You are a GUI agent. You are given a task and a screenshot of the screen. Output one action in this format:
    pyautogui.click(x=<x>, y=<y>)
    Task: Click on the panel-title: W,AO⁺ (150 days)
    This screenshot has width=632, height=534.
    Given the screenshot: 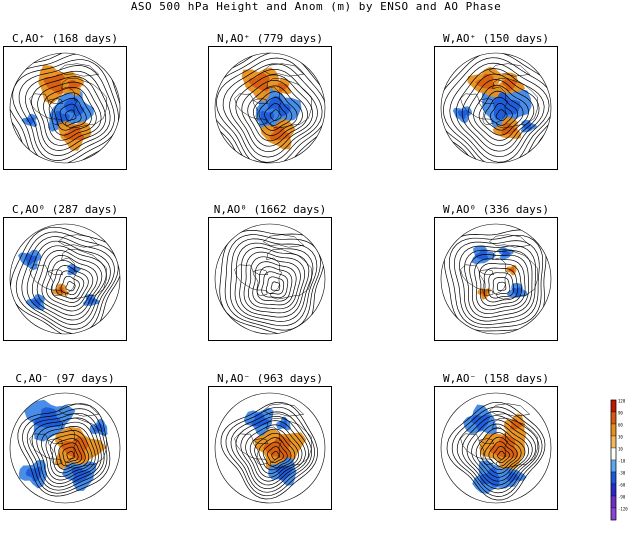 What is the action you would take?
    pyautogui.click(x=496, y=38)
    